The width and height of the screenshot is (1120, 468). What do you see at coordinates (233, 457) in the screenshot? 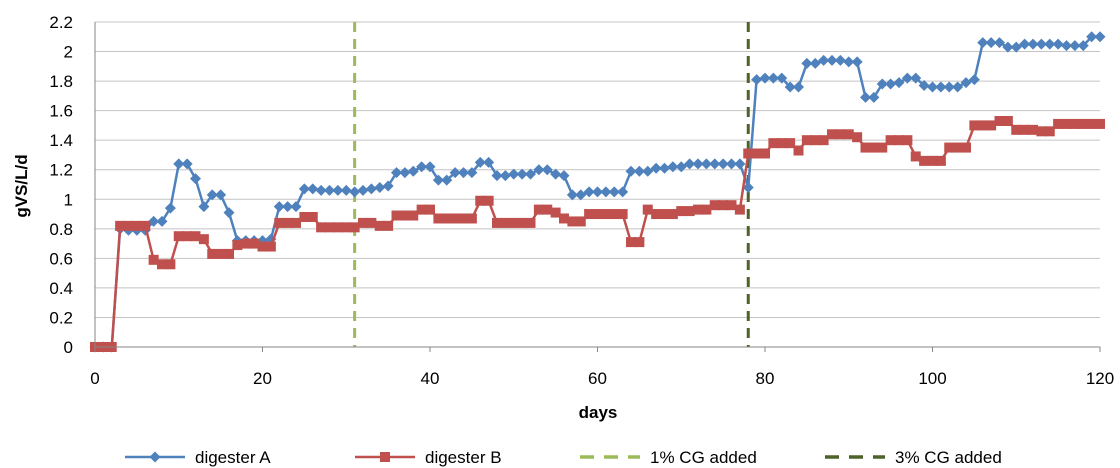
I see `legend-label: digester A` at bounding box center [233, 457].